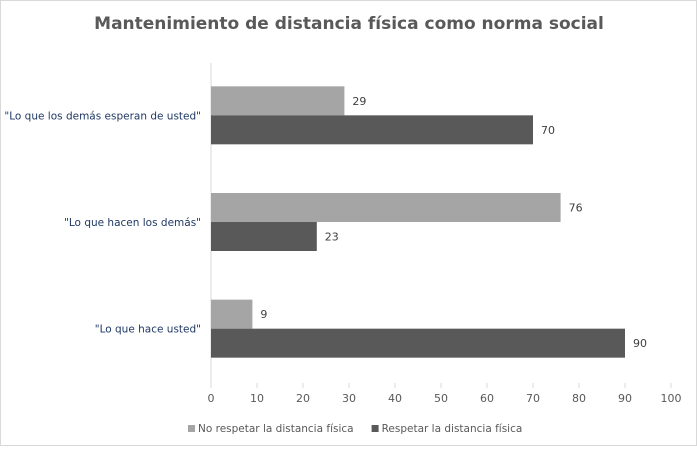 This screenshot has height=451, width=697. What do you see at coordinates (102, 116) in the screenshot?
I see `category-label: "Lo que los demás esperan de usted"` at bounding box center [102, 116].